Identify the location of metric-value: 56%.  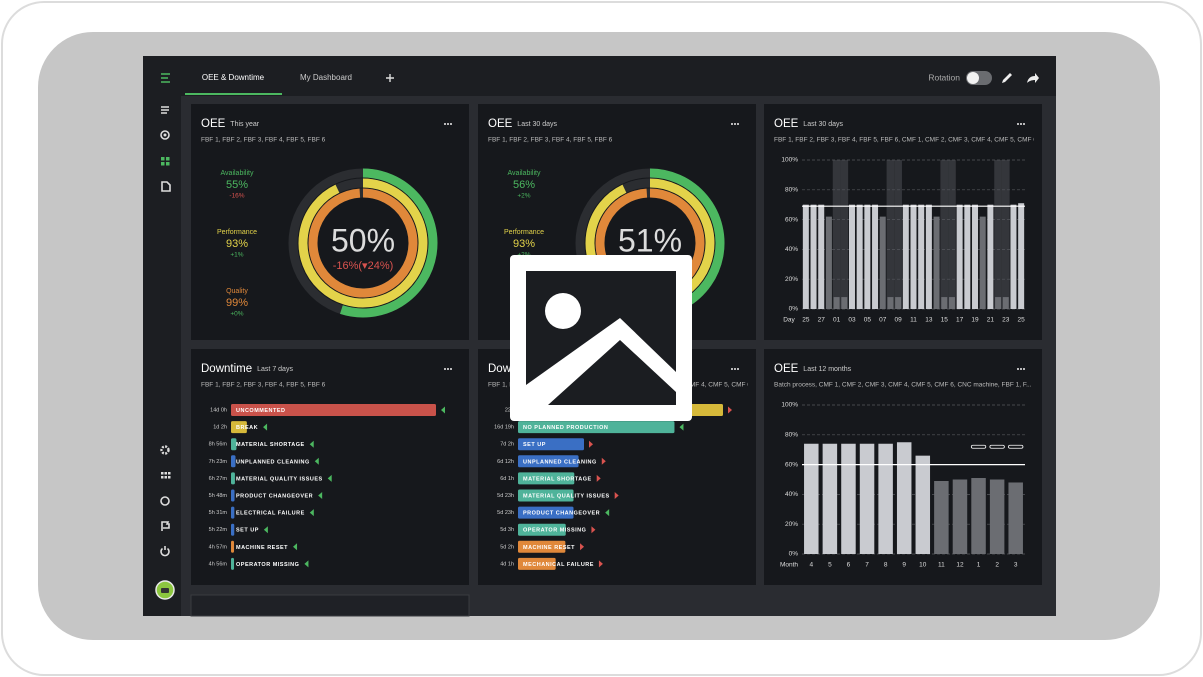
(524, 185).